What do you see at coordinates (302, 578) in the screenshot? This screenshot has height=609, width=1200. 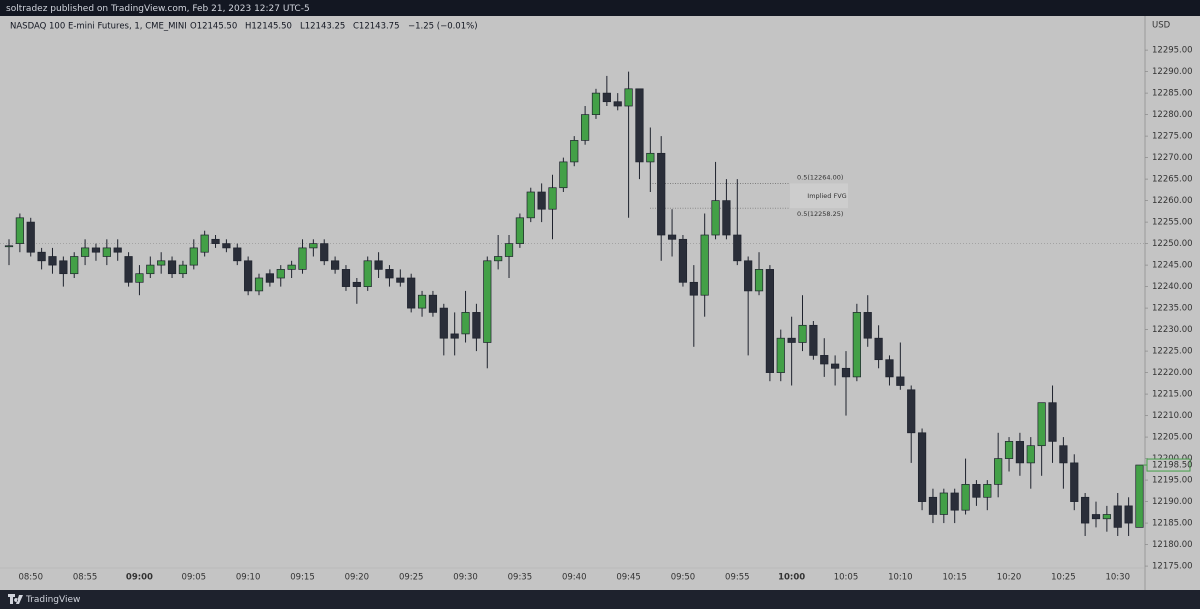 I see `x-tick-label: 09:15` at bounding box center [302, 578].